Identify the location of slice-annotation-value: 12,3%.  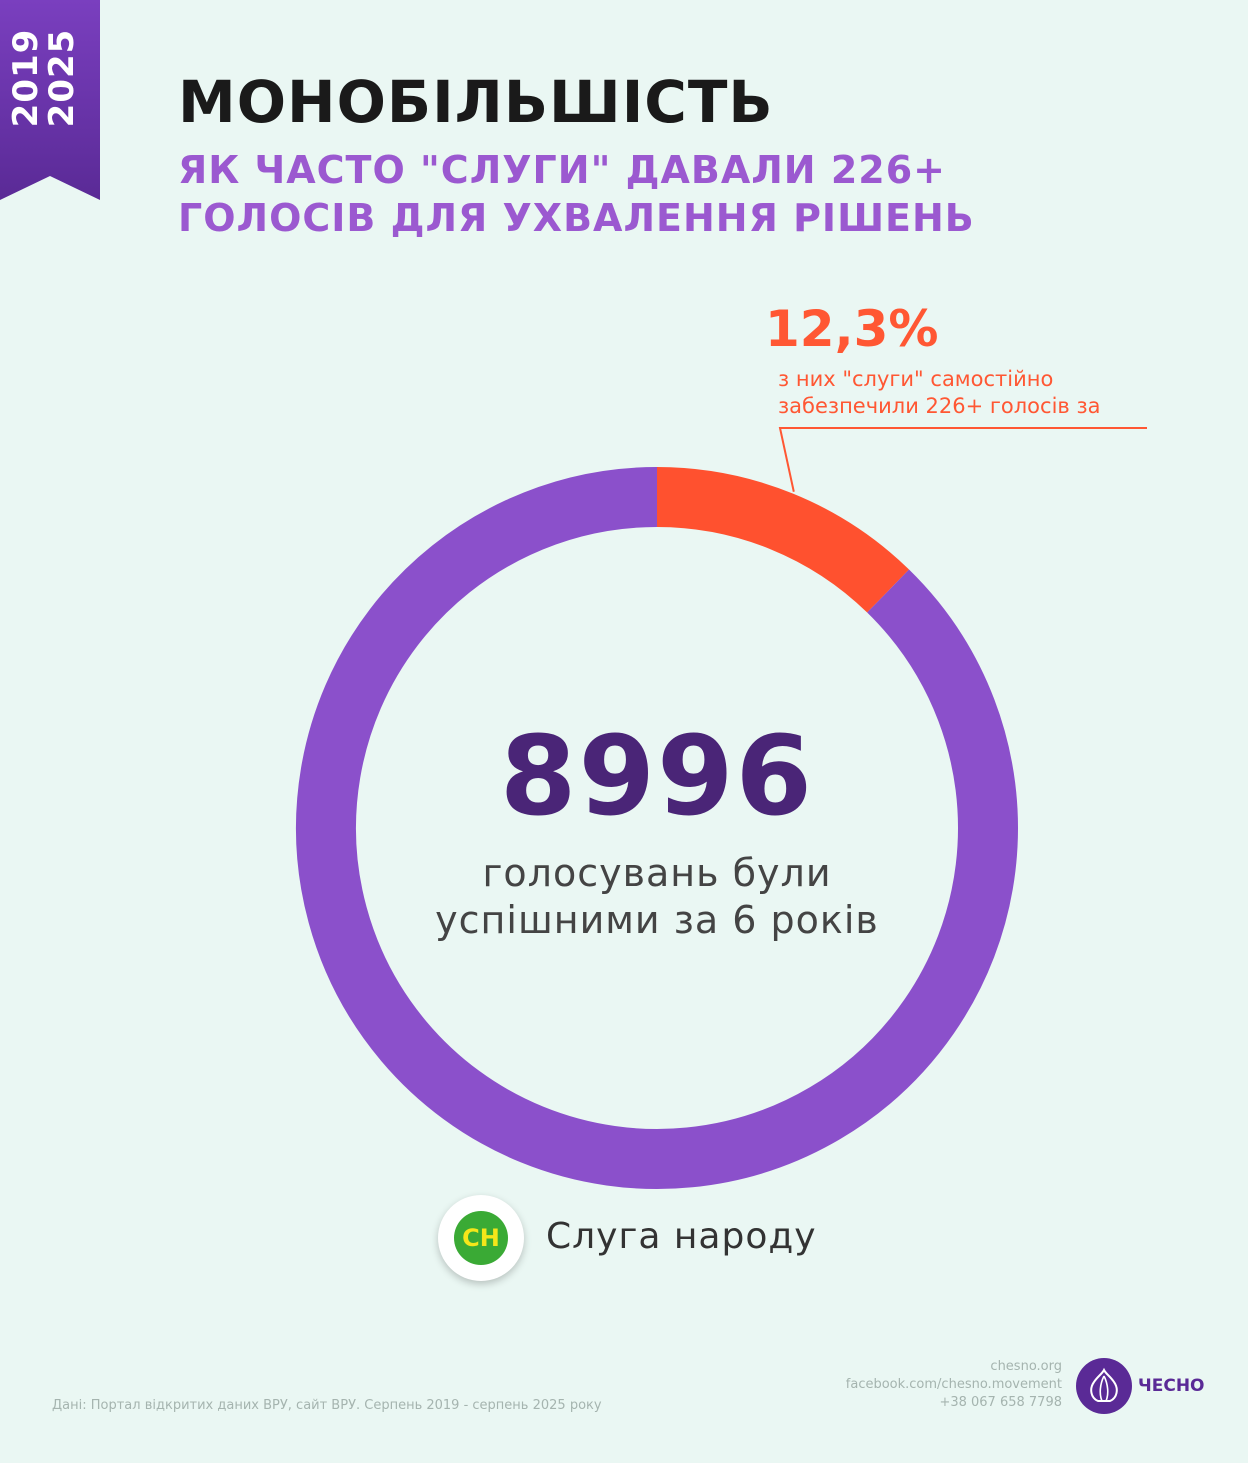
(852, 329).